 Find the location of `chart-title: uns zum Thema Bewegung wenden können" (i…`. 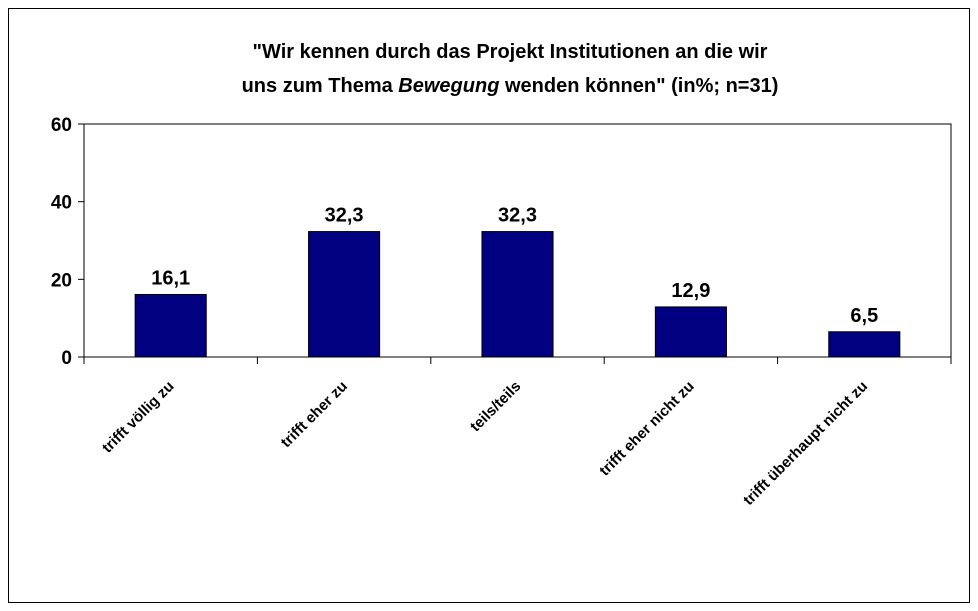

chart-title: uns zum Thema Bewegung wenden können" (i… is located at coordinates (510, 86).